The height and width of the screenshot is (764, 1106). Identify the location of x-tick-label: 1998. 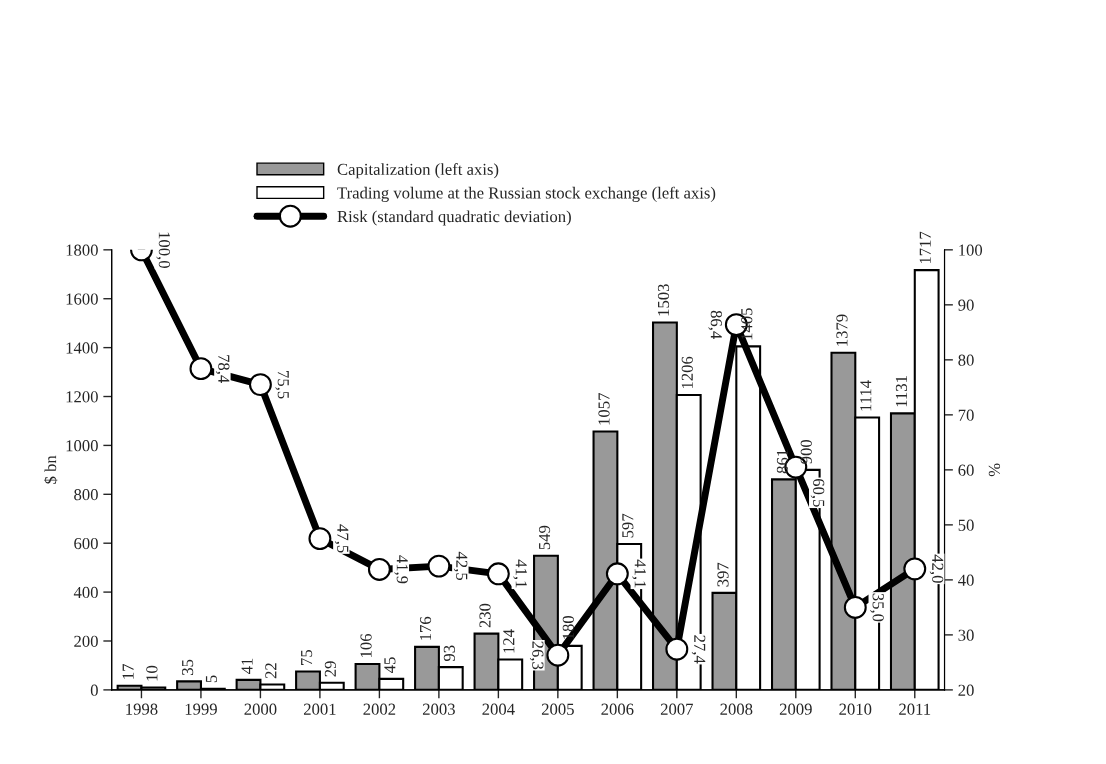
(142, 709).